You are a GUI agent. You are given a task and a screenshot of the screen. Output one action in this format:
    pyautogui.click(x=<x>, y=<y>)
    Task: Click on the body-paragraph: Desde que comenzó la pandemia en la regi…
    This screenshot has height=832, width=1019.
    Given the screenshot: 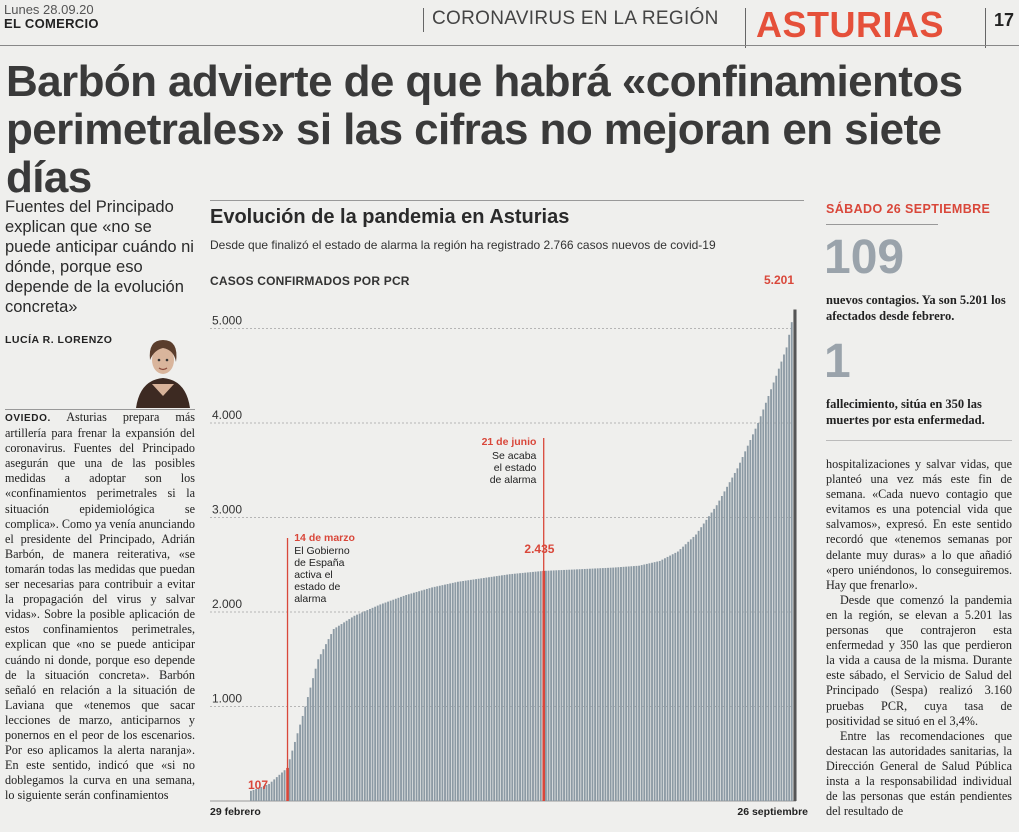 What is the action you would take?
    pyautogui.click(x=919, y=660)
    